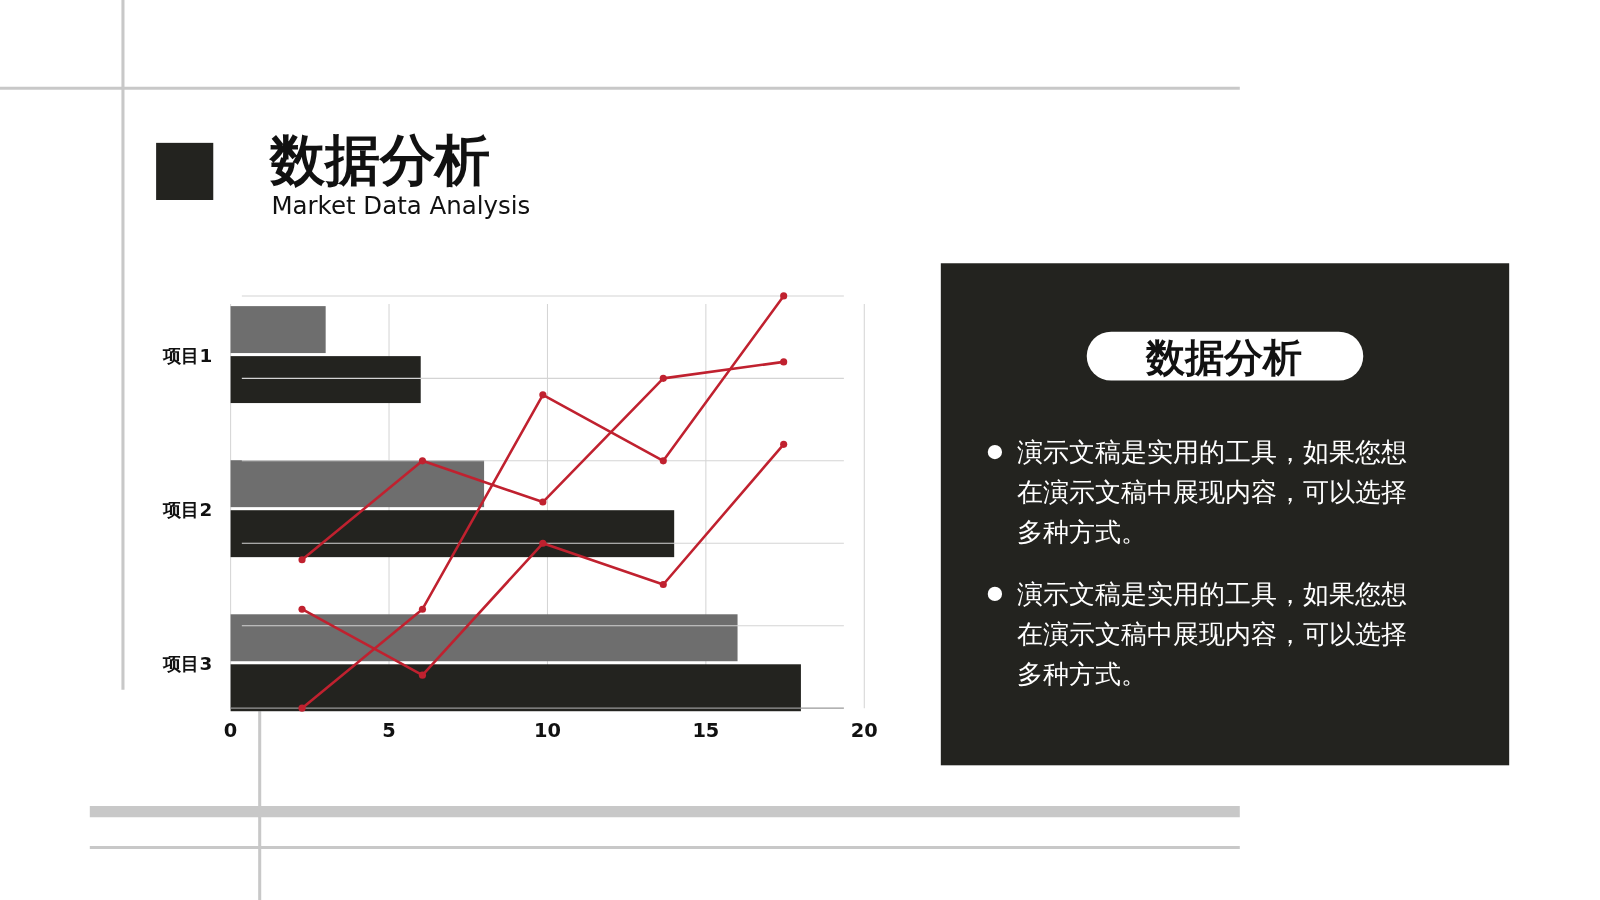 This screenshot has width=1600, height=900. What do you see at coordinates (401, 206) in the screenshot?
I see `chart-subtitle: Market Data Analysis` at bounding box center [401, 206].